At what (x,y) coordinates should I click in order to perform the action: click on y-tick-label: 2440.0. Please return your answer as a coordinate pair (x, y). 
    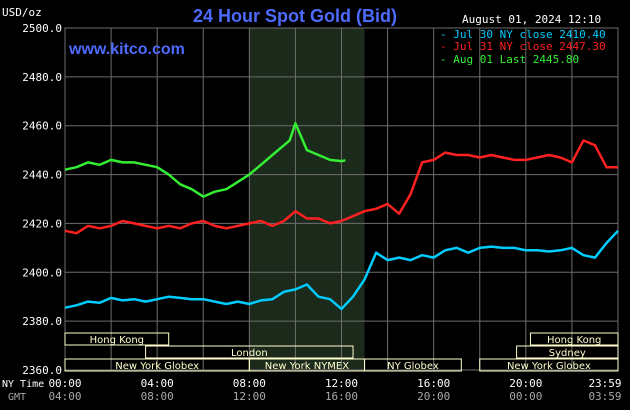
    Looking at the image, I should click on (42, 175).